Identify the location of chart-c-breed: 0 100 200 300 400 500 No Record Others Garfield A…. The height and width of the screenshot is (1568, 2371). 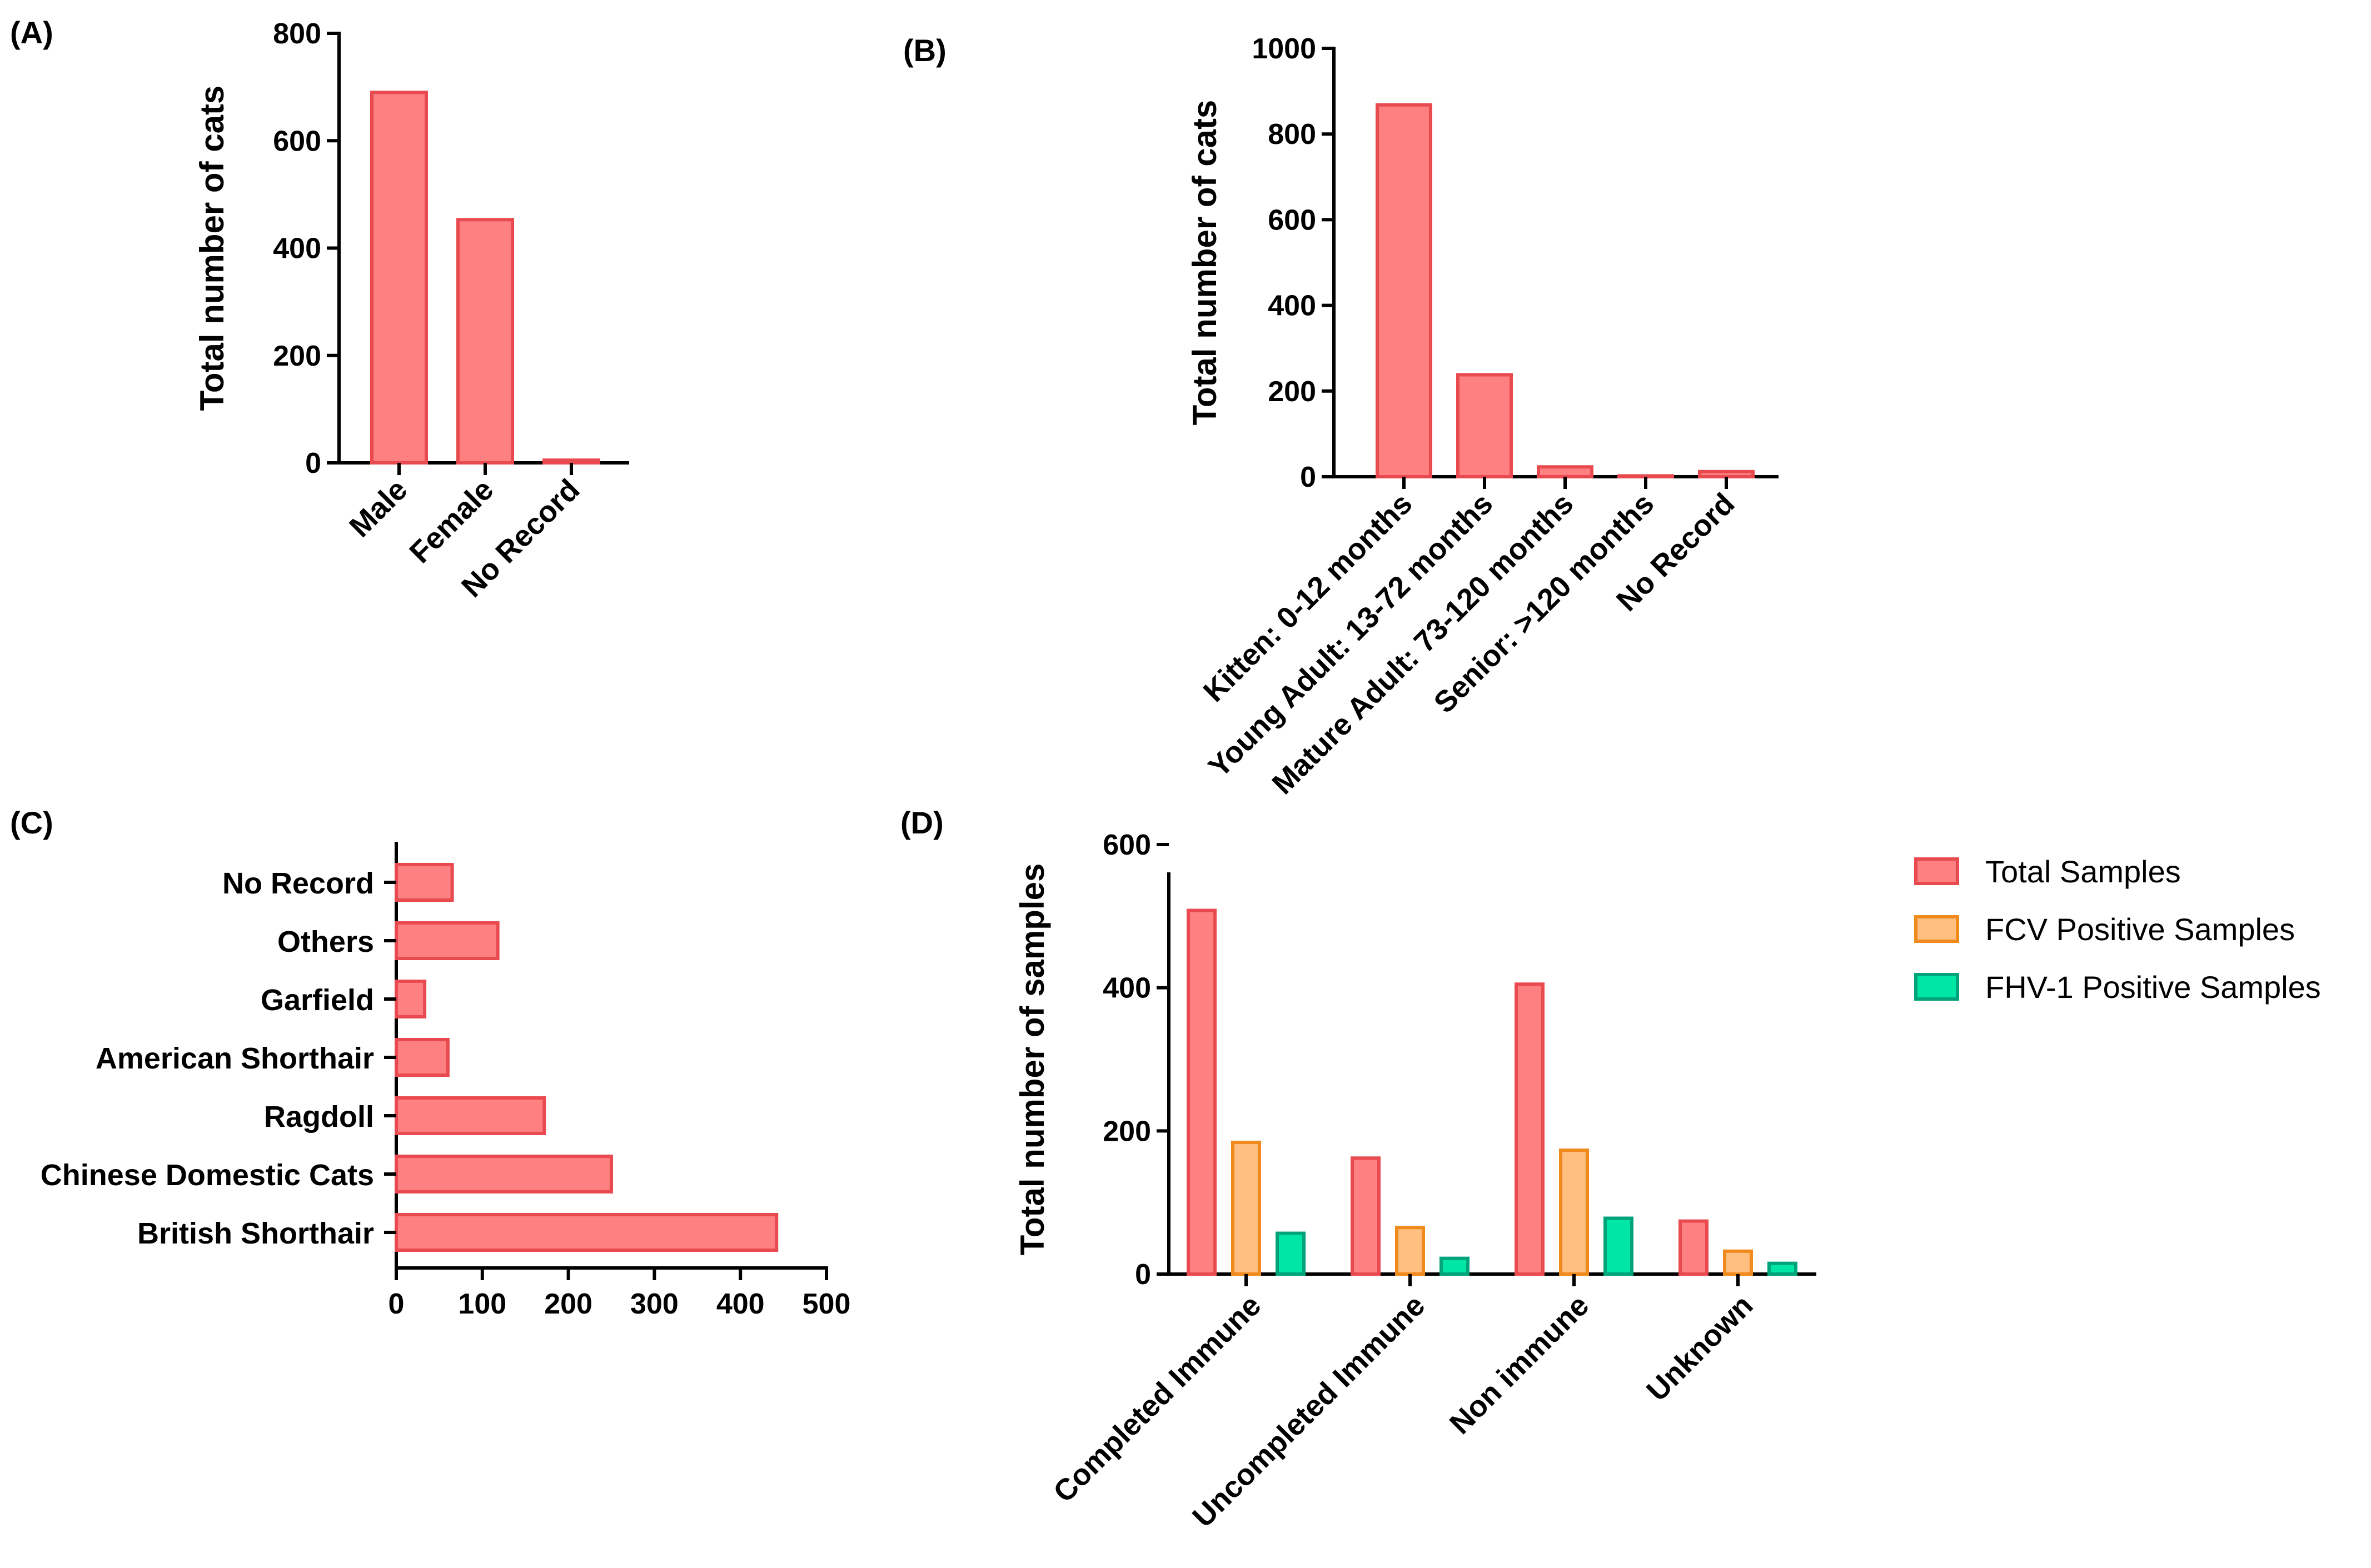
(446, 1081).